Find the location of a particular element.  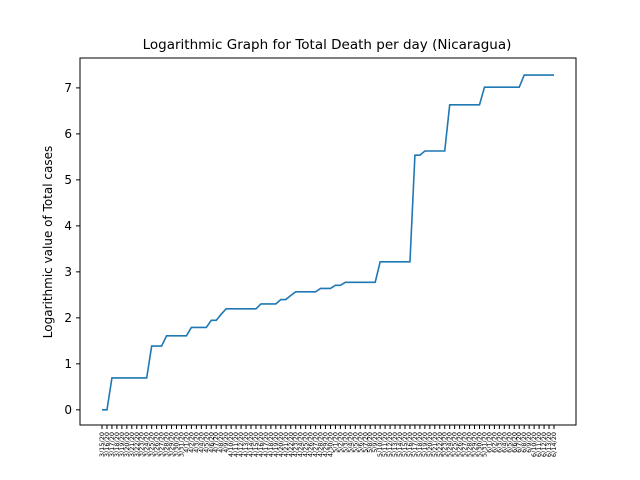

x-tick-label-66: 5/20/20 is located at coordinates (430, 444).